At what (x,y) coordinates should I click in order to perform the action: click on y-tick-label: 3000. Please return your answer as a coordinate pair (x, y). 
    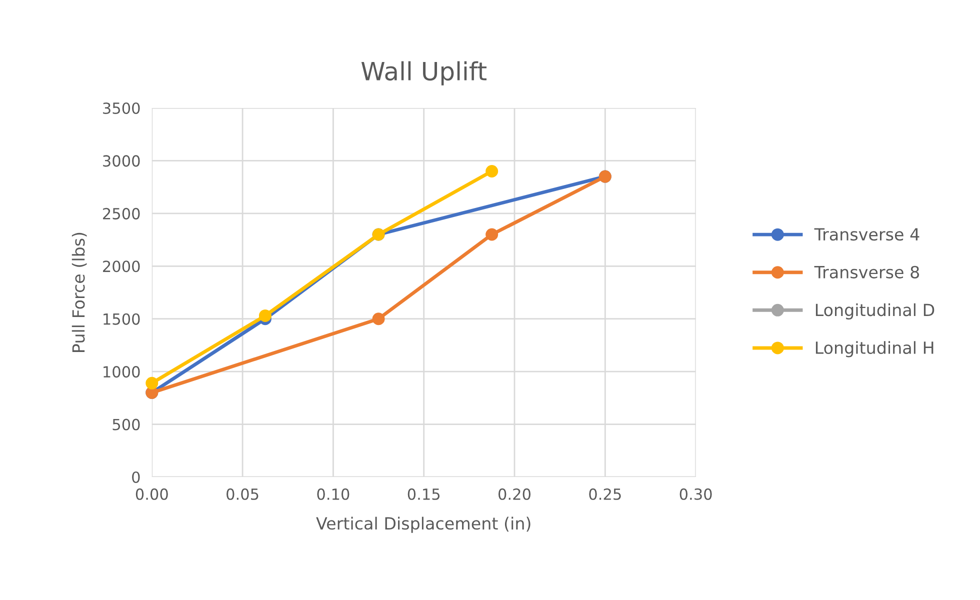
    Looking at the image, I should click on (121, 161).